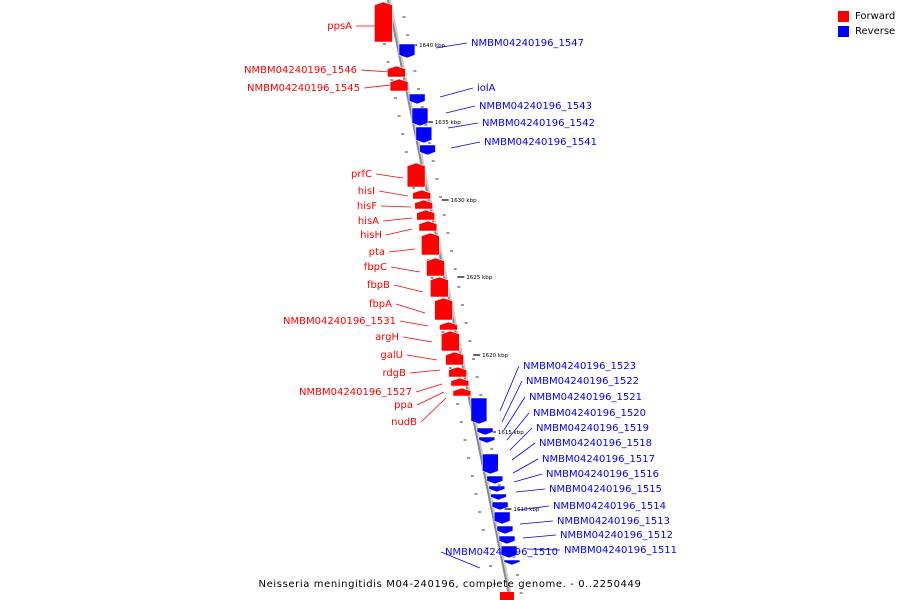 Image resolution: width=900 pixels, height=600 pixels. I want to click on gene-label: NMBM04240196_1543, so click(535, 106).